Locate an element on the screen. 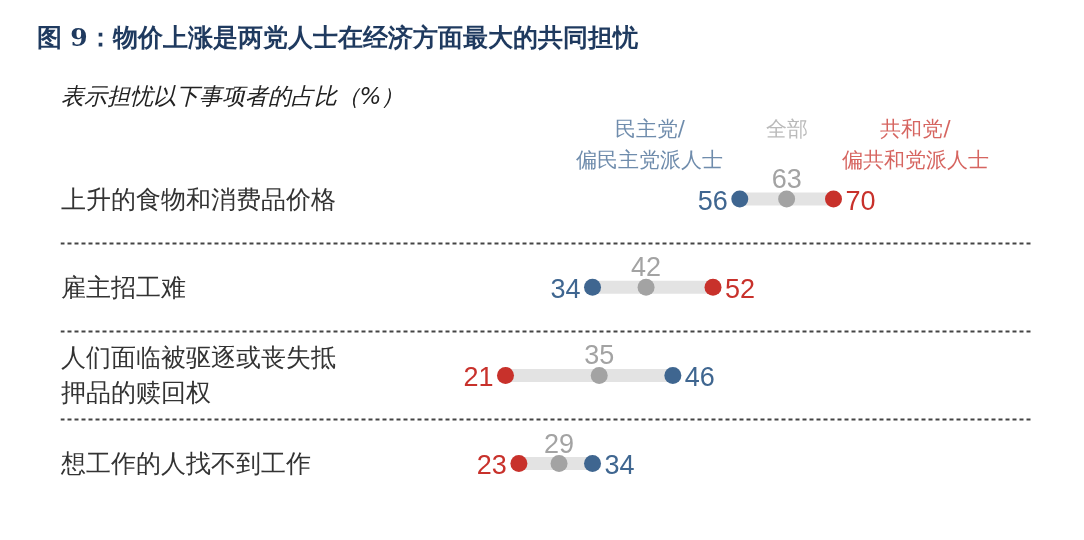 Image resolution: width=1084 pixels, height=540 pixels. data-label: 42 is located at coordinates (646, 267).